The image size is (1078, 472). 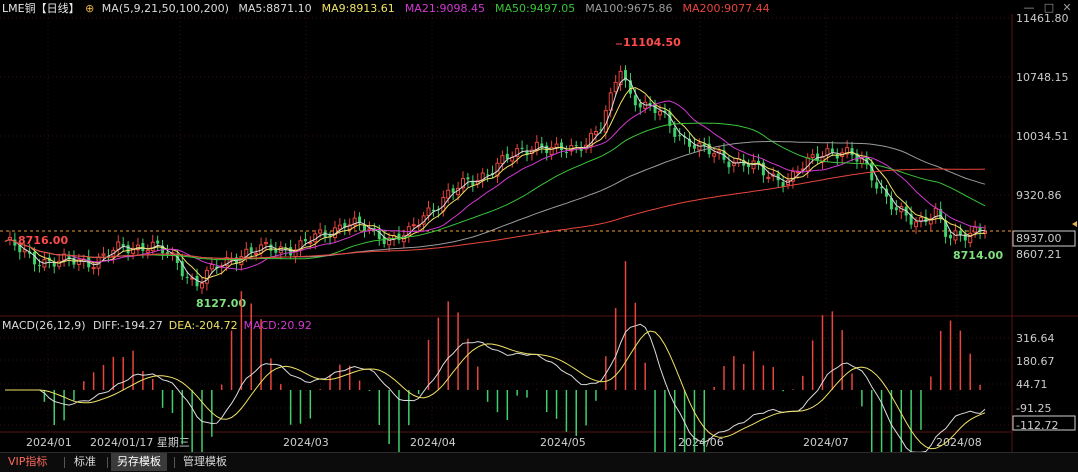 I want to click on price-tick-label: 10034.51, so click(x=1042, y=136).